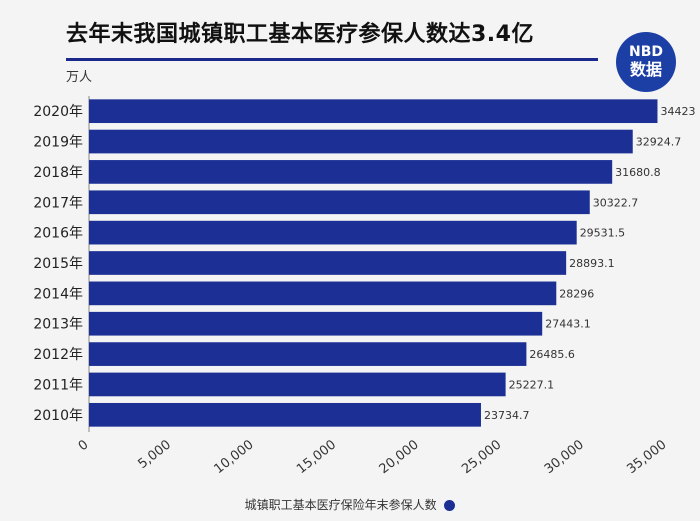  I want to click on x-tick-label: 25,000, so click(481, 457).